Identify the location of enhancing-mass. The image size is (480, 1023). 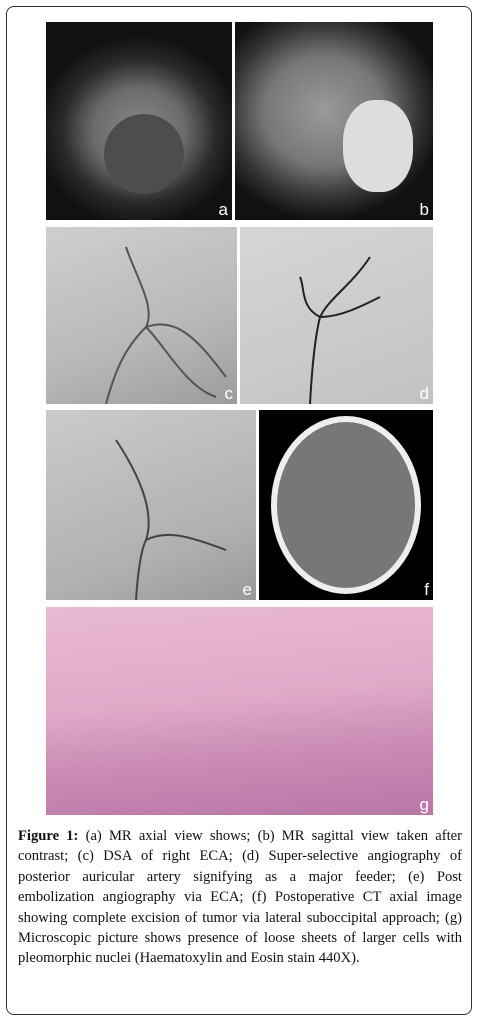
(378, 146).